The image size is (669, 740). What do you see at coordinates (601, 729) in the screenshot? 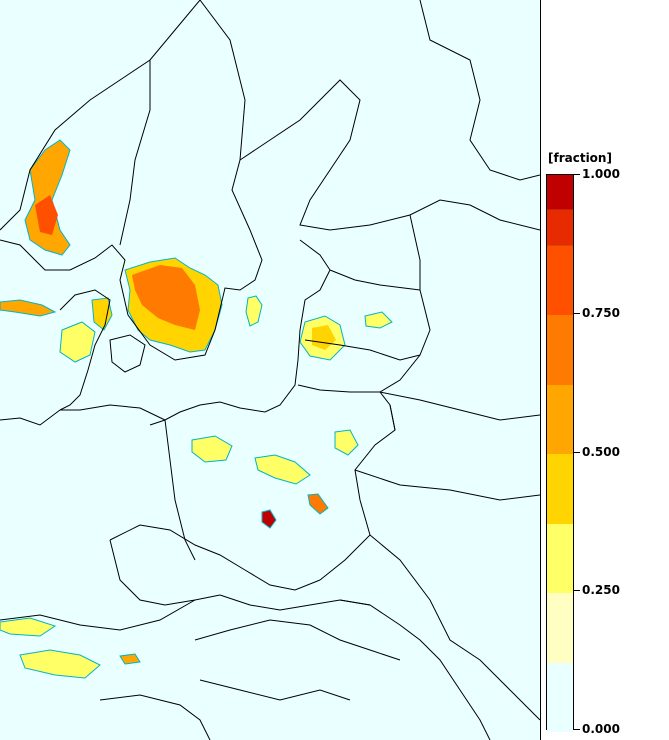
I see `colorbar-tick-label: 0.000` at bounding box center [601, 729].